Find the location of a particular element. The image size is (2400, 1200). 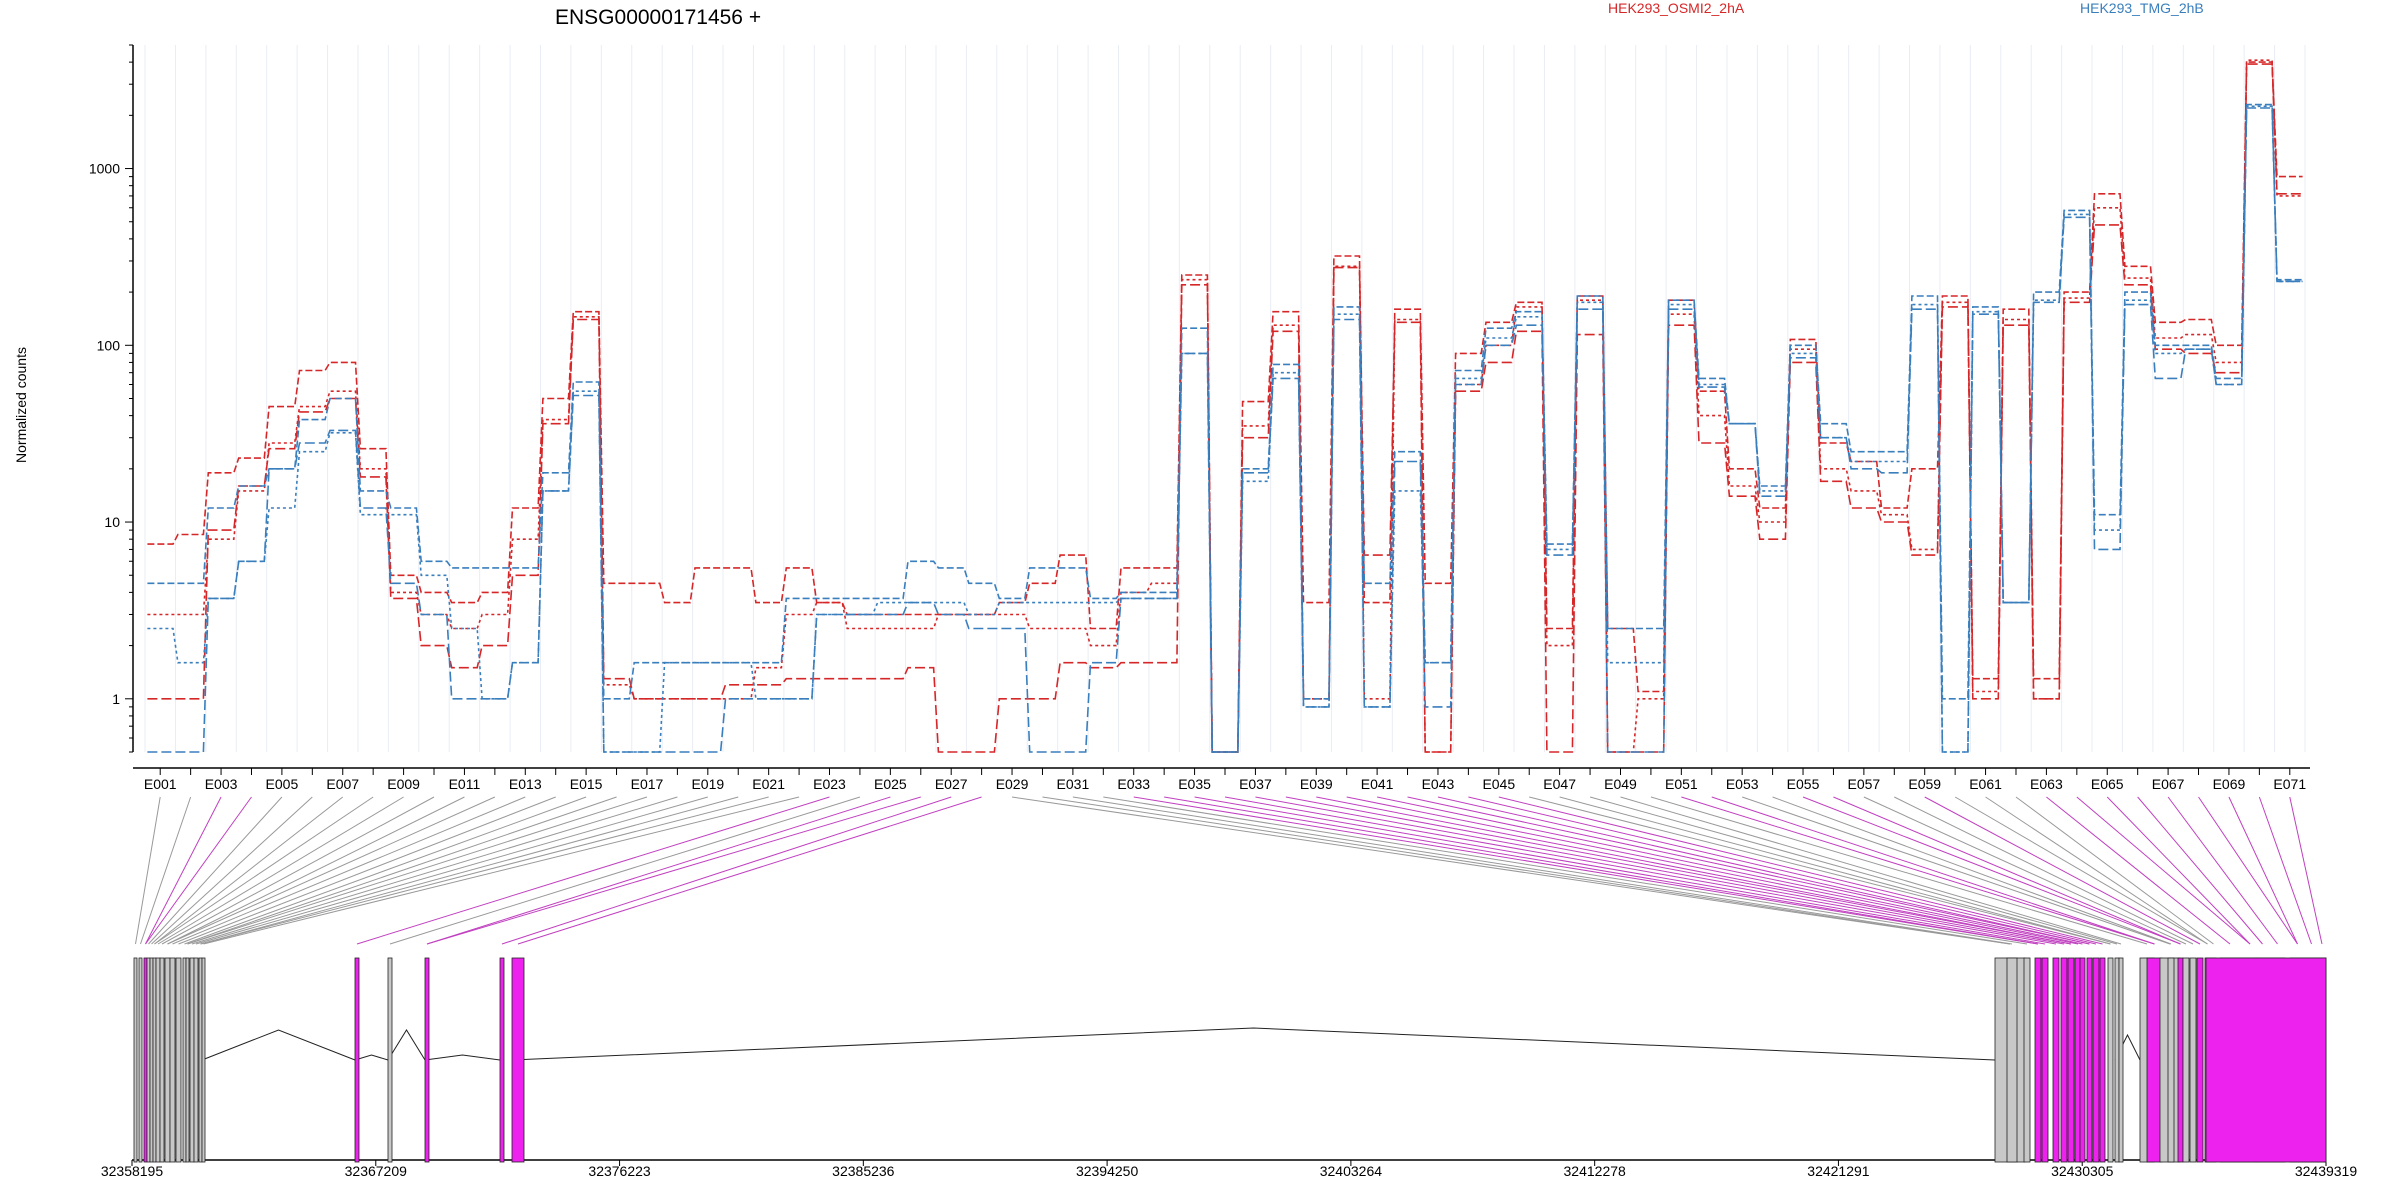

x-tick-label: E023 is located at coordinates (829, 784).